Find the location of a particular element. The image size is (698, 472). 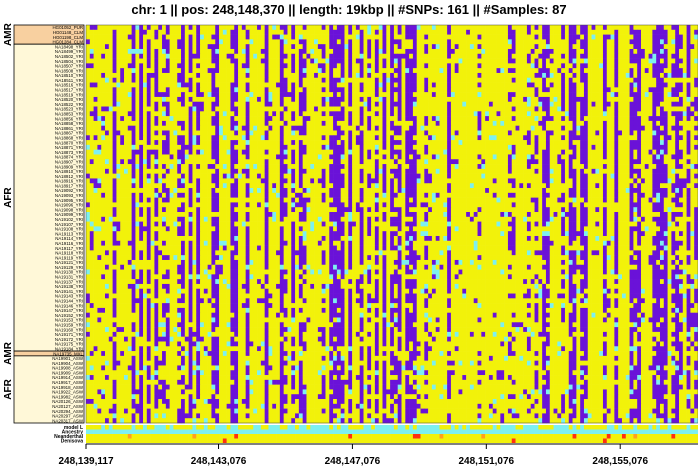

sample-label: NA18502_YRI is located at coordinates (69, 56).